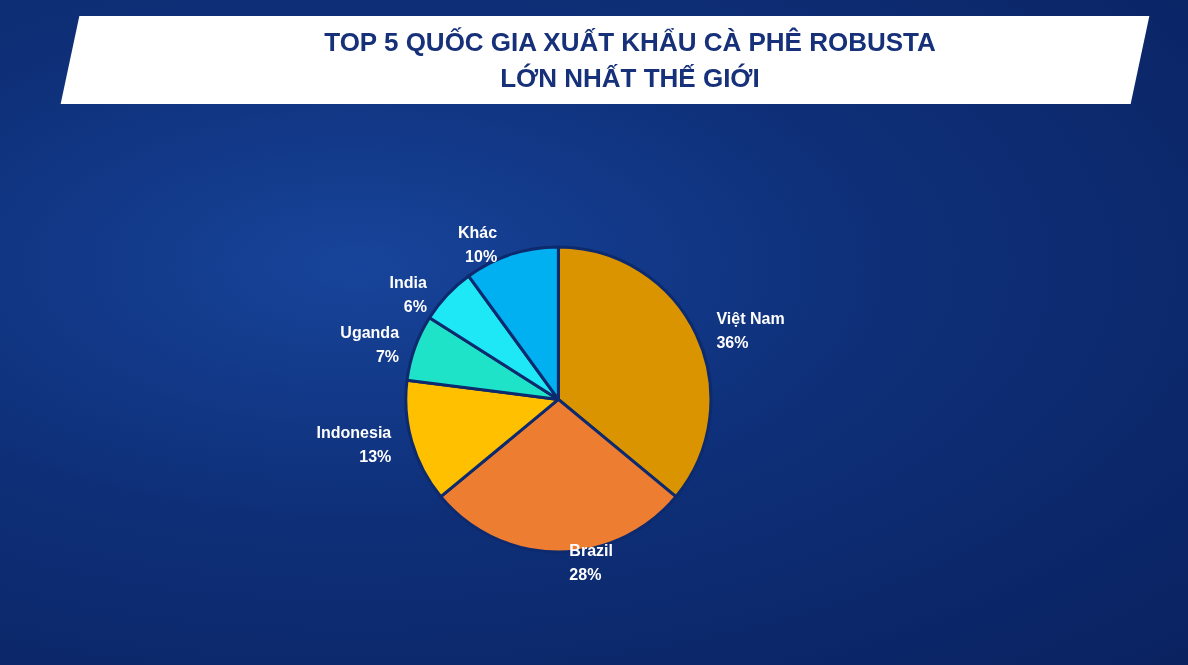 Image resolution: width=1188 pixels, height=665 pixels. I want to click on data-label: 6%, so click(415, 307).